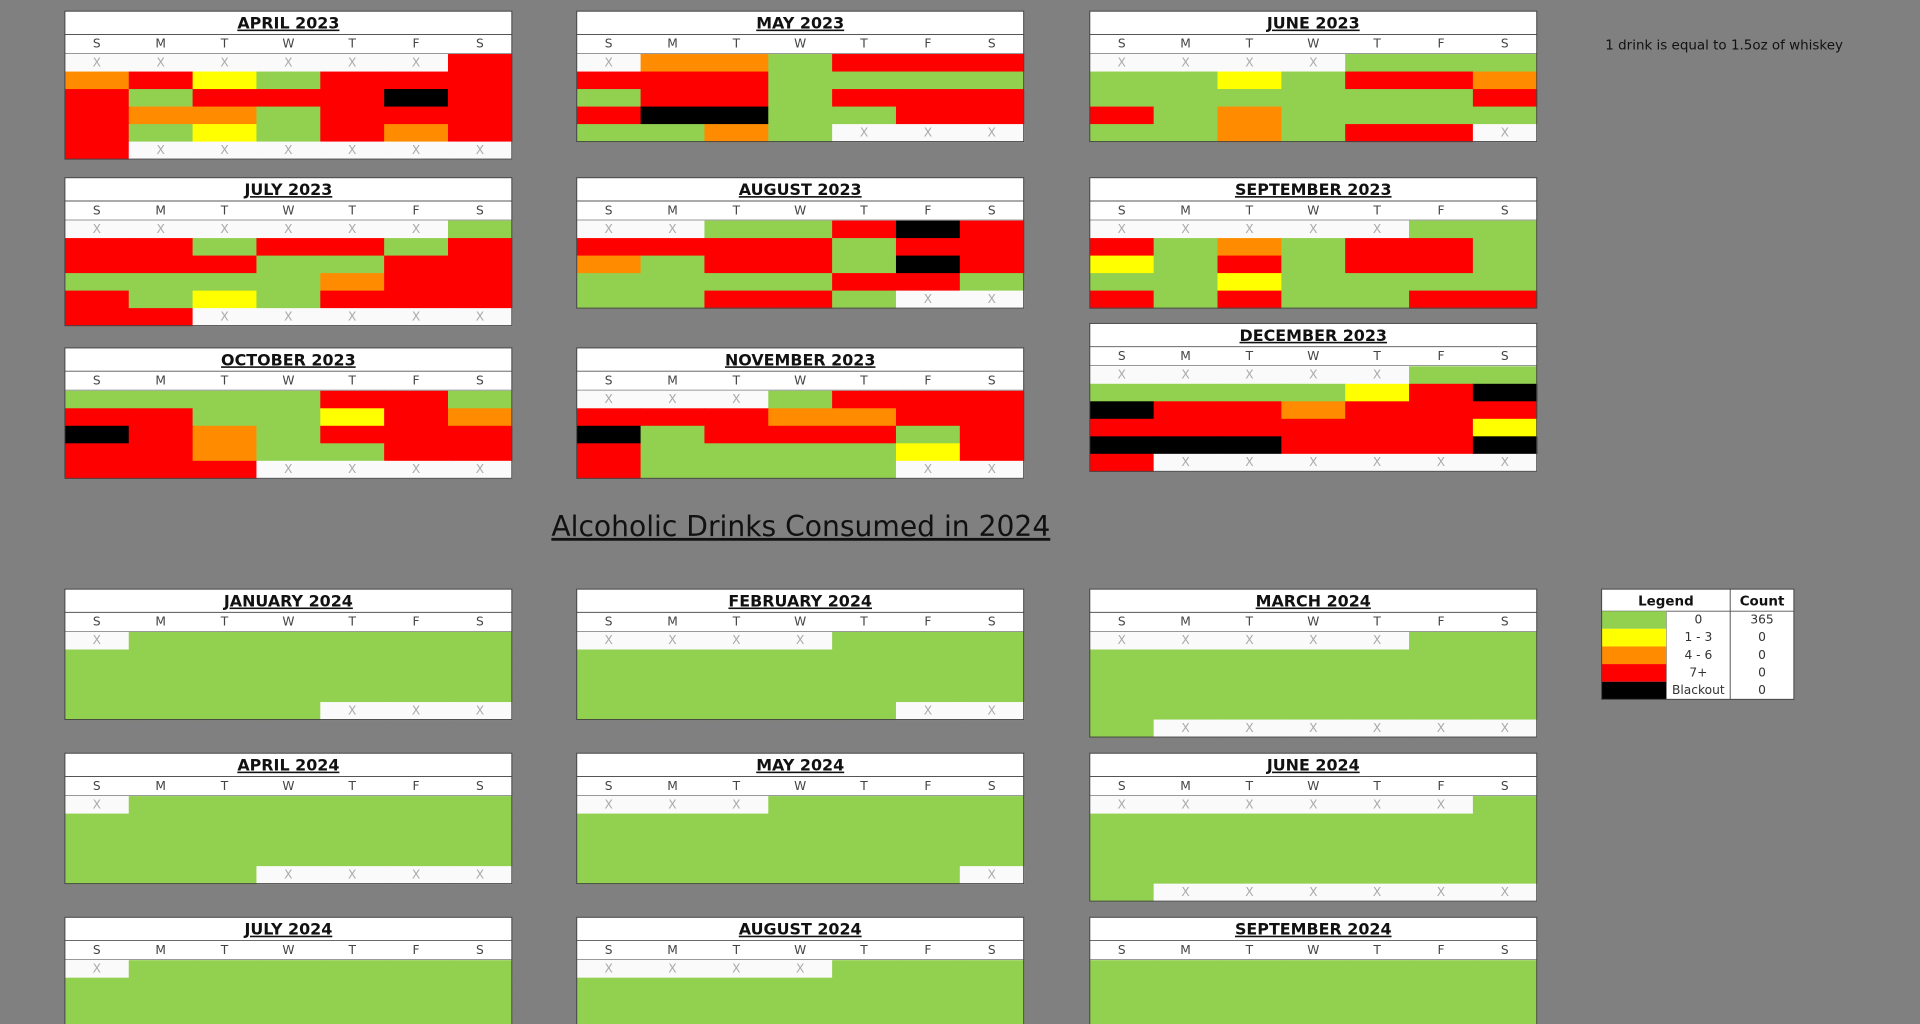 The image size is (1920, 1024). I want to click on month-title: APRIL 2024, so click(288, 765).